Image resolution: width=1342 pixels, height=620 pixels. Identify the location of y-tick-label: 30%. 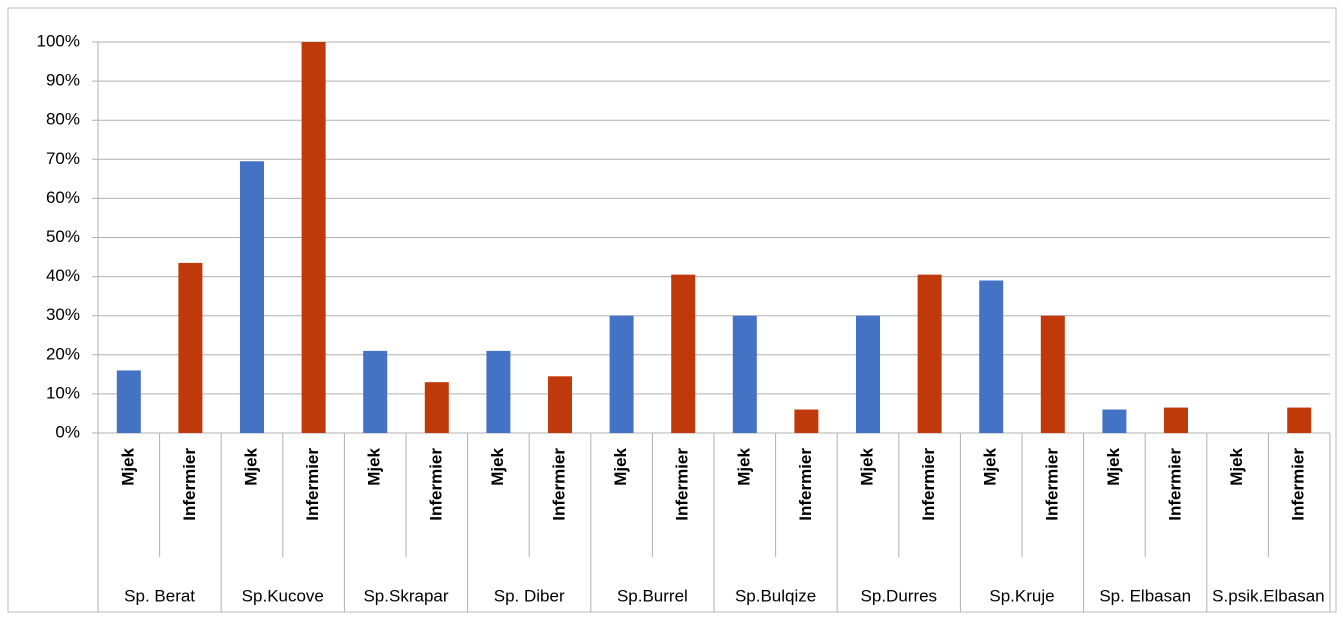
(63, 314).